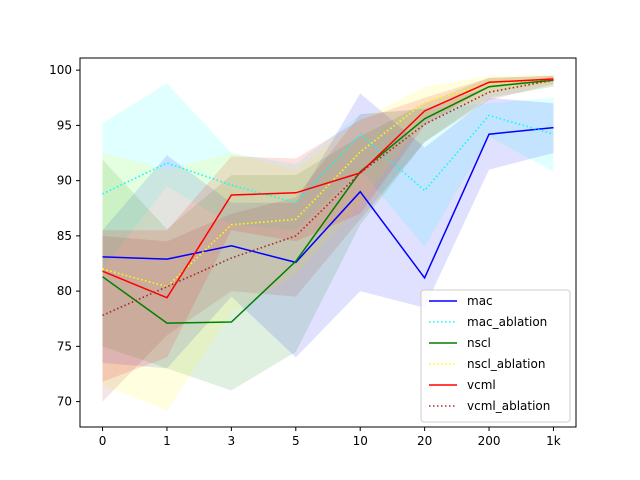 The height and width of the screenshot is (480, 640). Describe the element at coordinates (64, 181) in the screenshot. I see `y-tick-label-4: 90` at that location.